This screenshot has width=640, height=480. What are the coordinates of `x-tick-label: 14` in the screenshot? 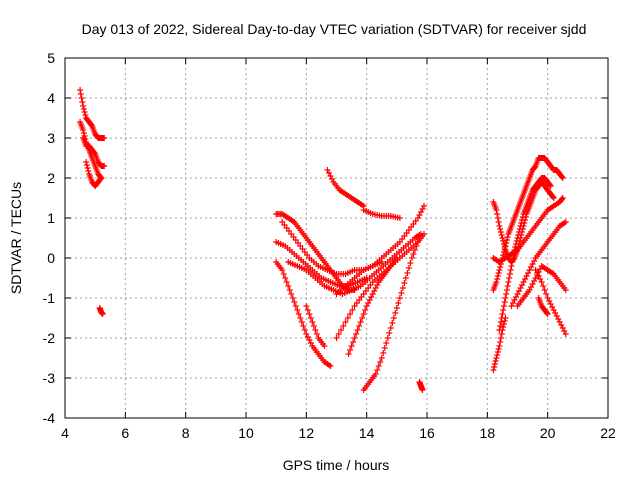 It's located at (367, 433).